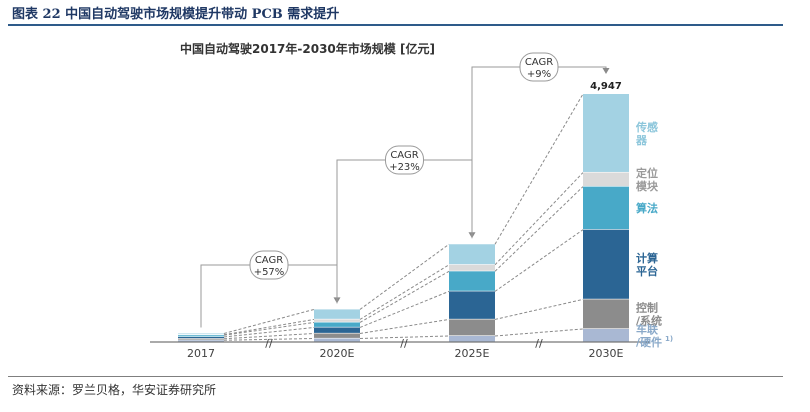 Image resolution: width=810 pixels, height=412 pixels. Describe the element at coordinates (649, 342) in the screenshot. I see `legend-label: /硬件` at that location.